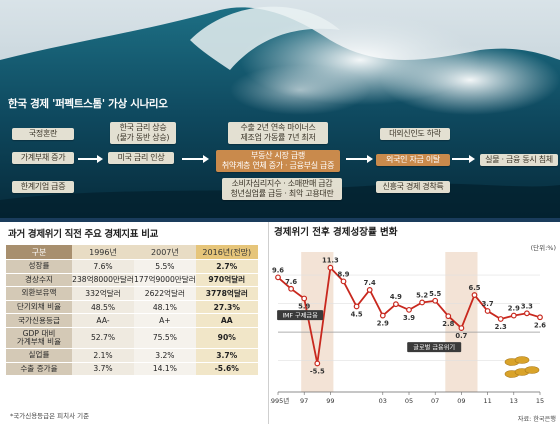  I want to click on imf-annotation-box, so click(300, 315).